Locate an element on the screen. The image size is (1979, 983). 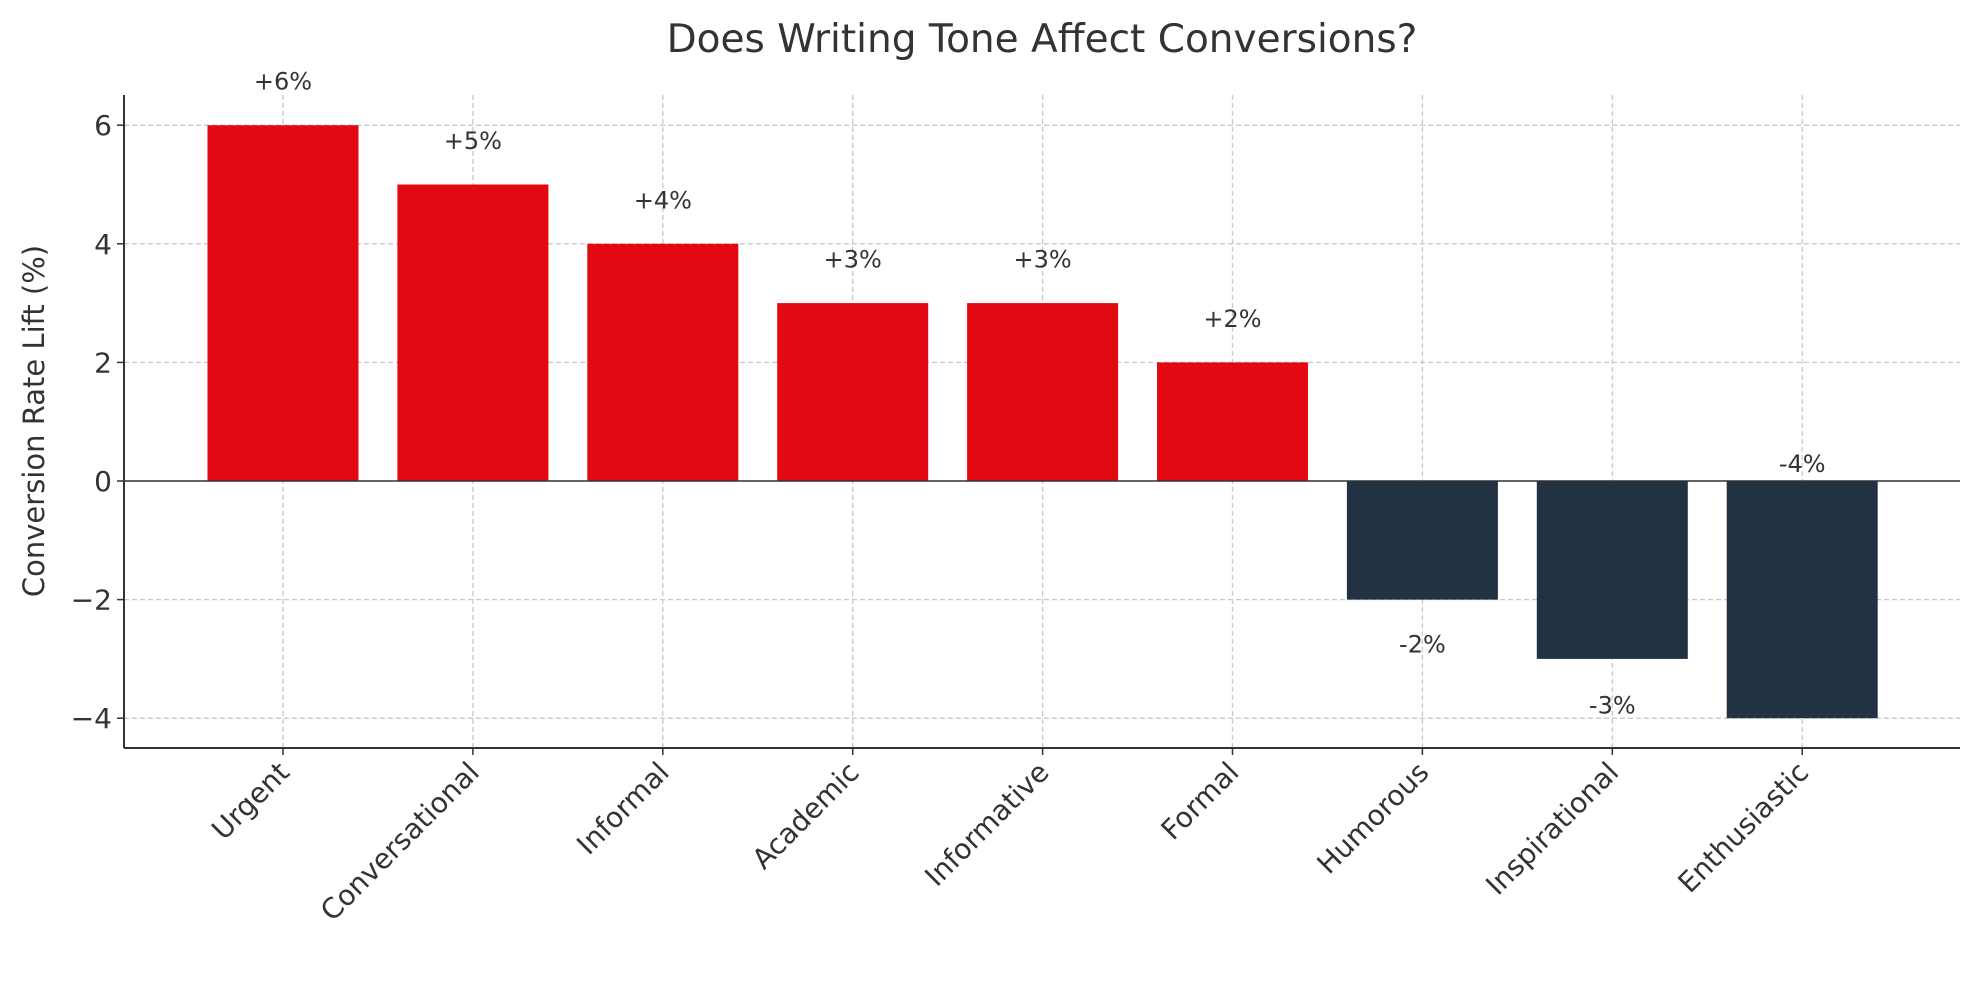
data-label: +6% is located at coordinates (283, 82).